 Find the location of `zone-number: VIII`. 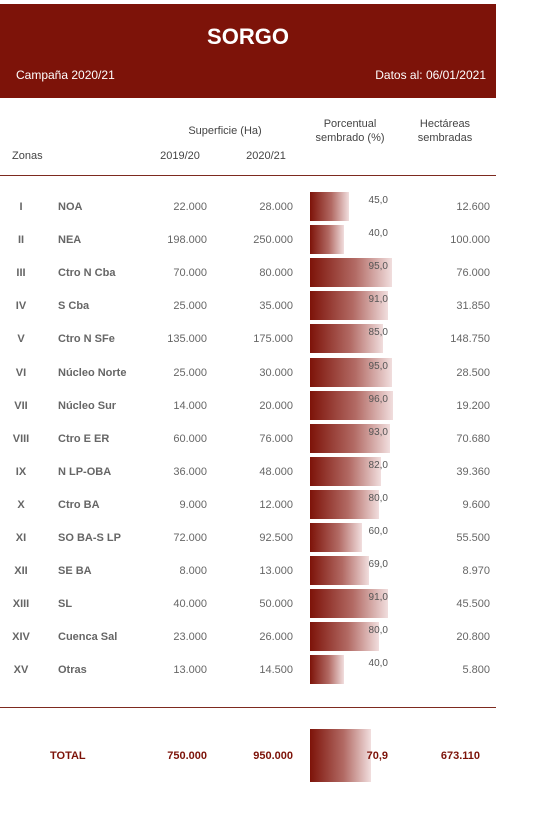

zone-number: VIII is located at coordinates (21, 438).